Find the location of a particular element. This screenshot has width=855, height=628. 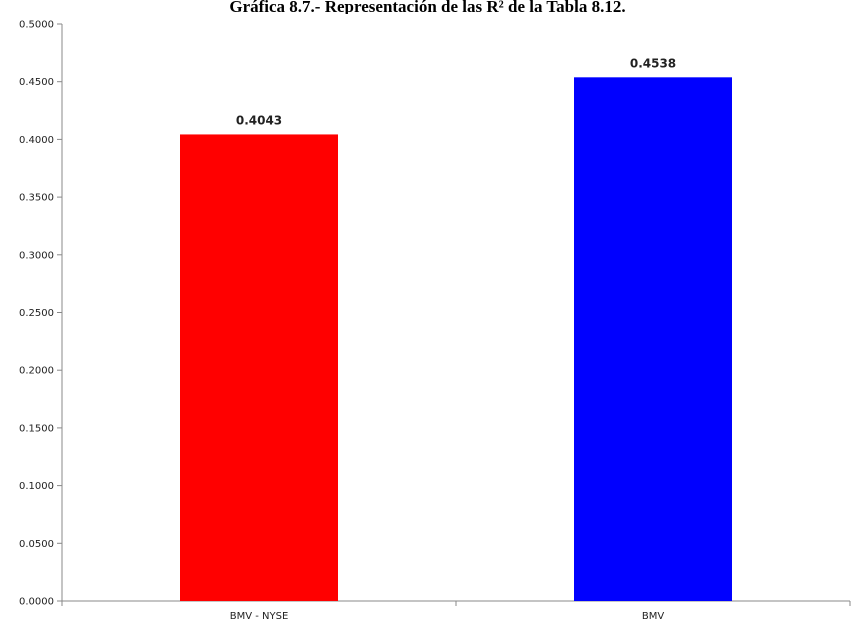

y-tick-label: 0.4500 is located at coordinates (36, 82).